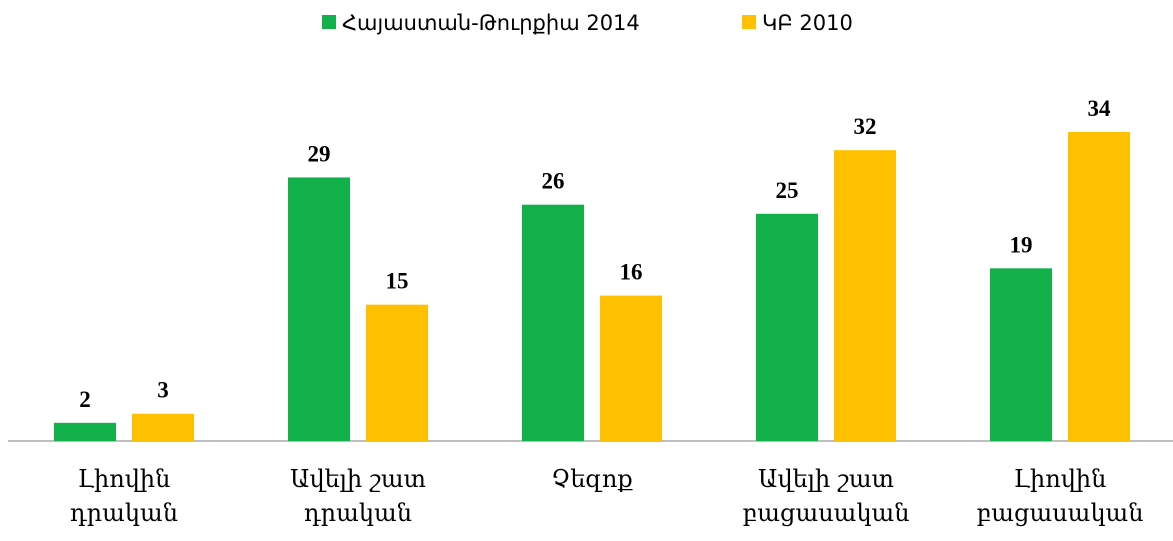 The image size is (1173, 541). What do you see at coordinates (865, 126) in the screenshot?
I see `value-label: 32` at bounding box center [865, 126].